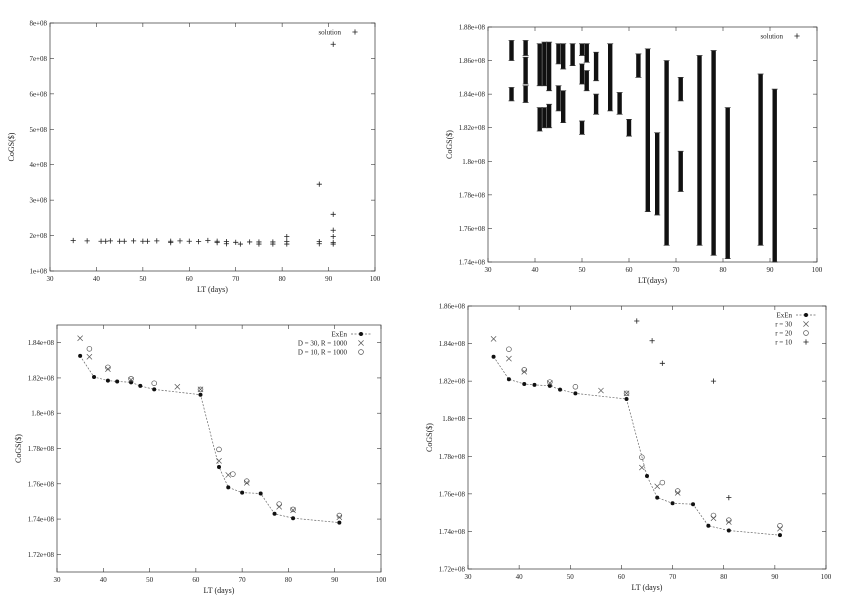 The height and width of the screenshot is (595, 850). Describe the element at coordinates (472, 95) in the screenshot. I see `y-tick-label: 1.84e+08` at that location.